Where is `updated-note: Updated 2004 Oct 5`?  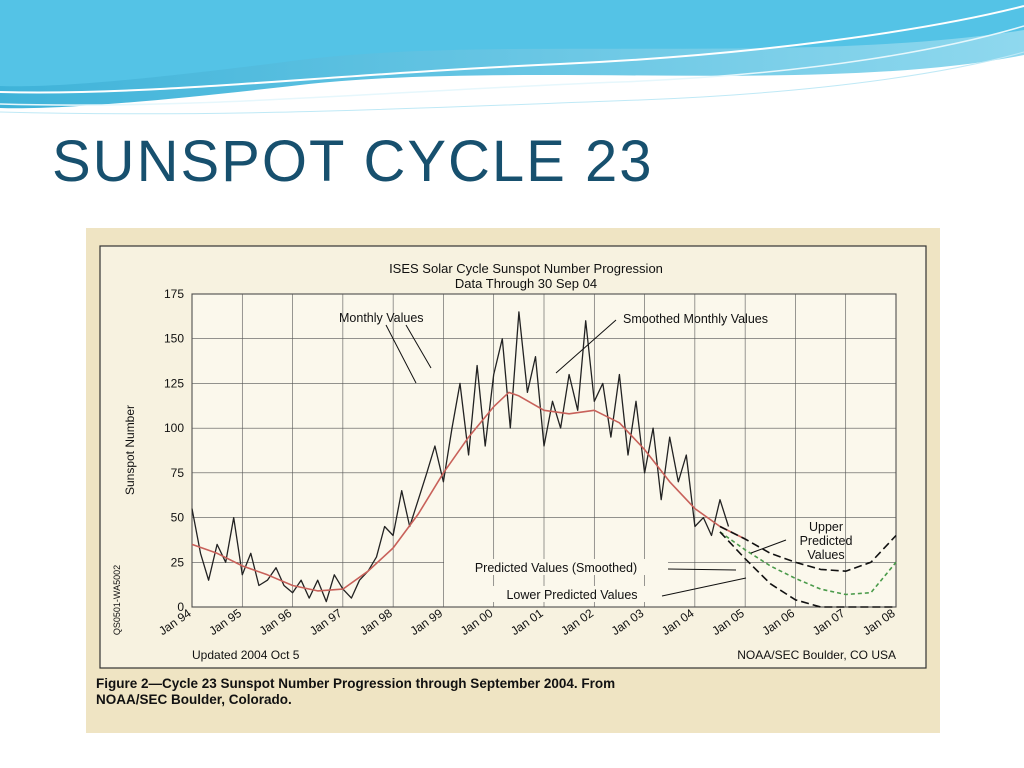
updated-note: Updated 2004 Oct 5 is located at coordinates (246, 655).